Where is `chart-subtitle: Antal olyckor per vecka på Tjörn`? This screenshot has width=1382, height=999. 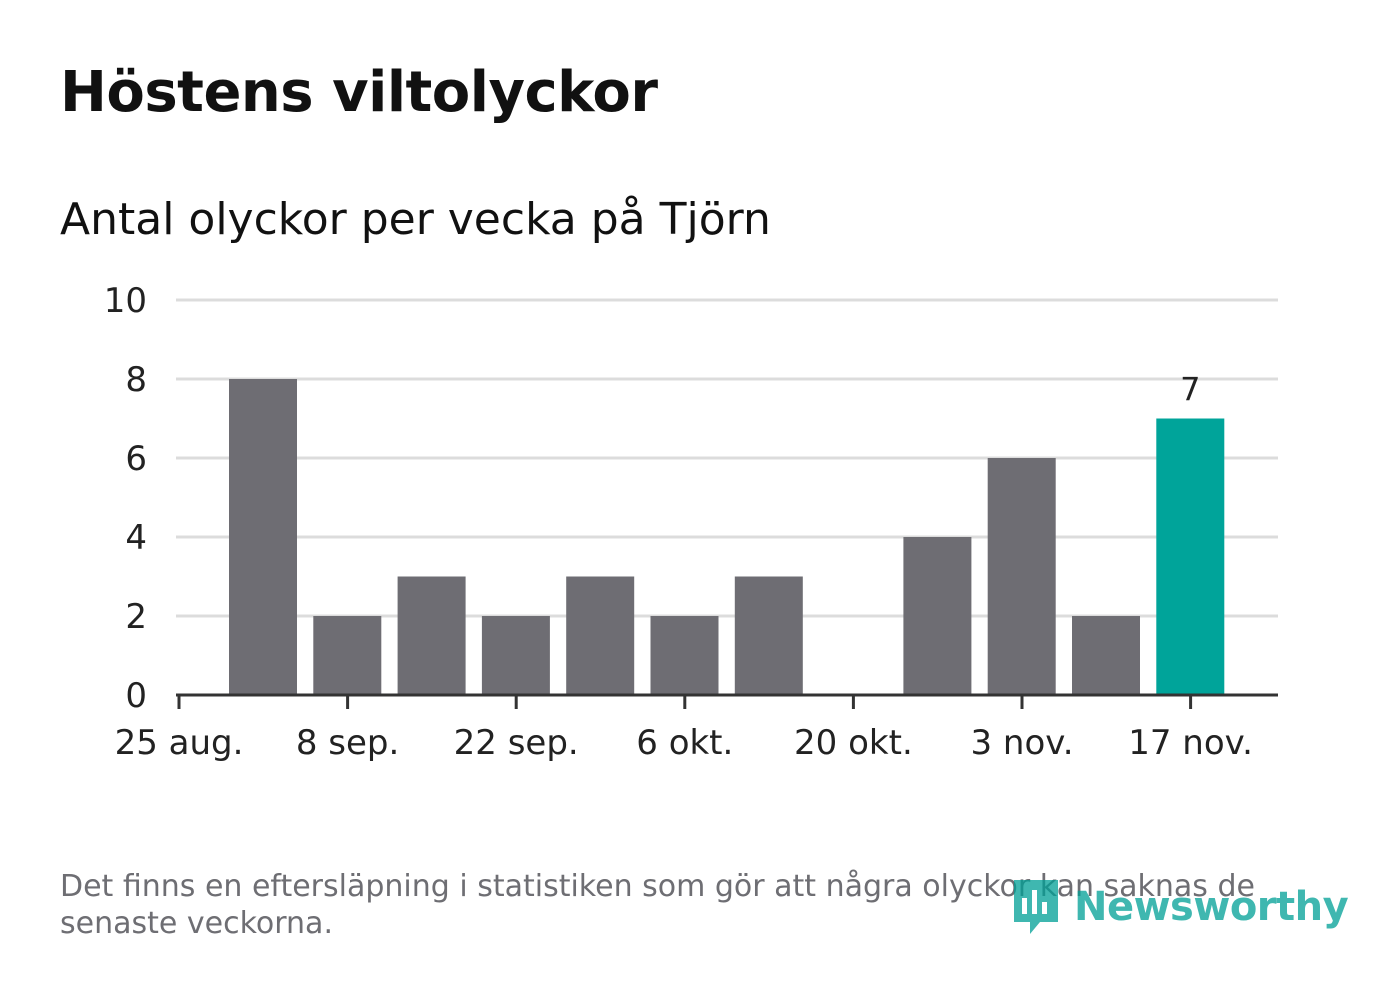 chart-subtitle: Antal olyckor per vecka på Tjörn is located at coordinates (415, 219).